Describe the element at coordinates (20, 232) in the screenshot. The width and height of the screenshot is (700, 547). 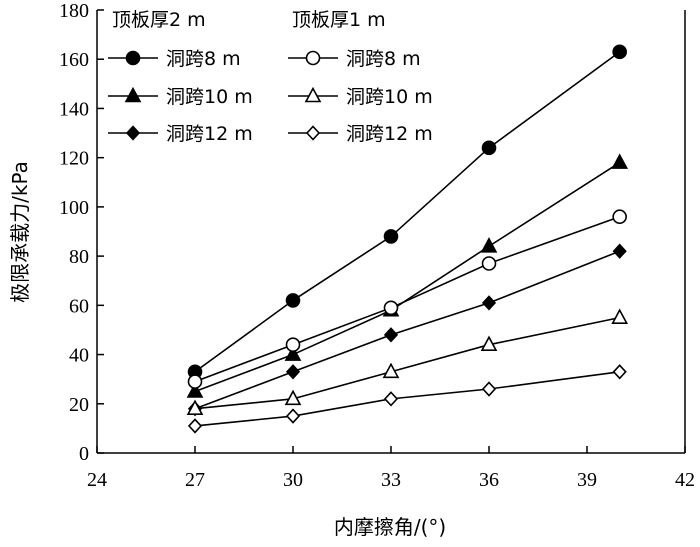
I see `y-axis-title: 极限承载力/kPa` at that location.